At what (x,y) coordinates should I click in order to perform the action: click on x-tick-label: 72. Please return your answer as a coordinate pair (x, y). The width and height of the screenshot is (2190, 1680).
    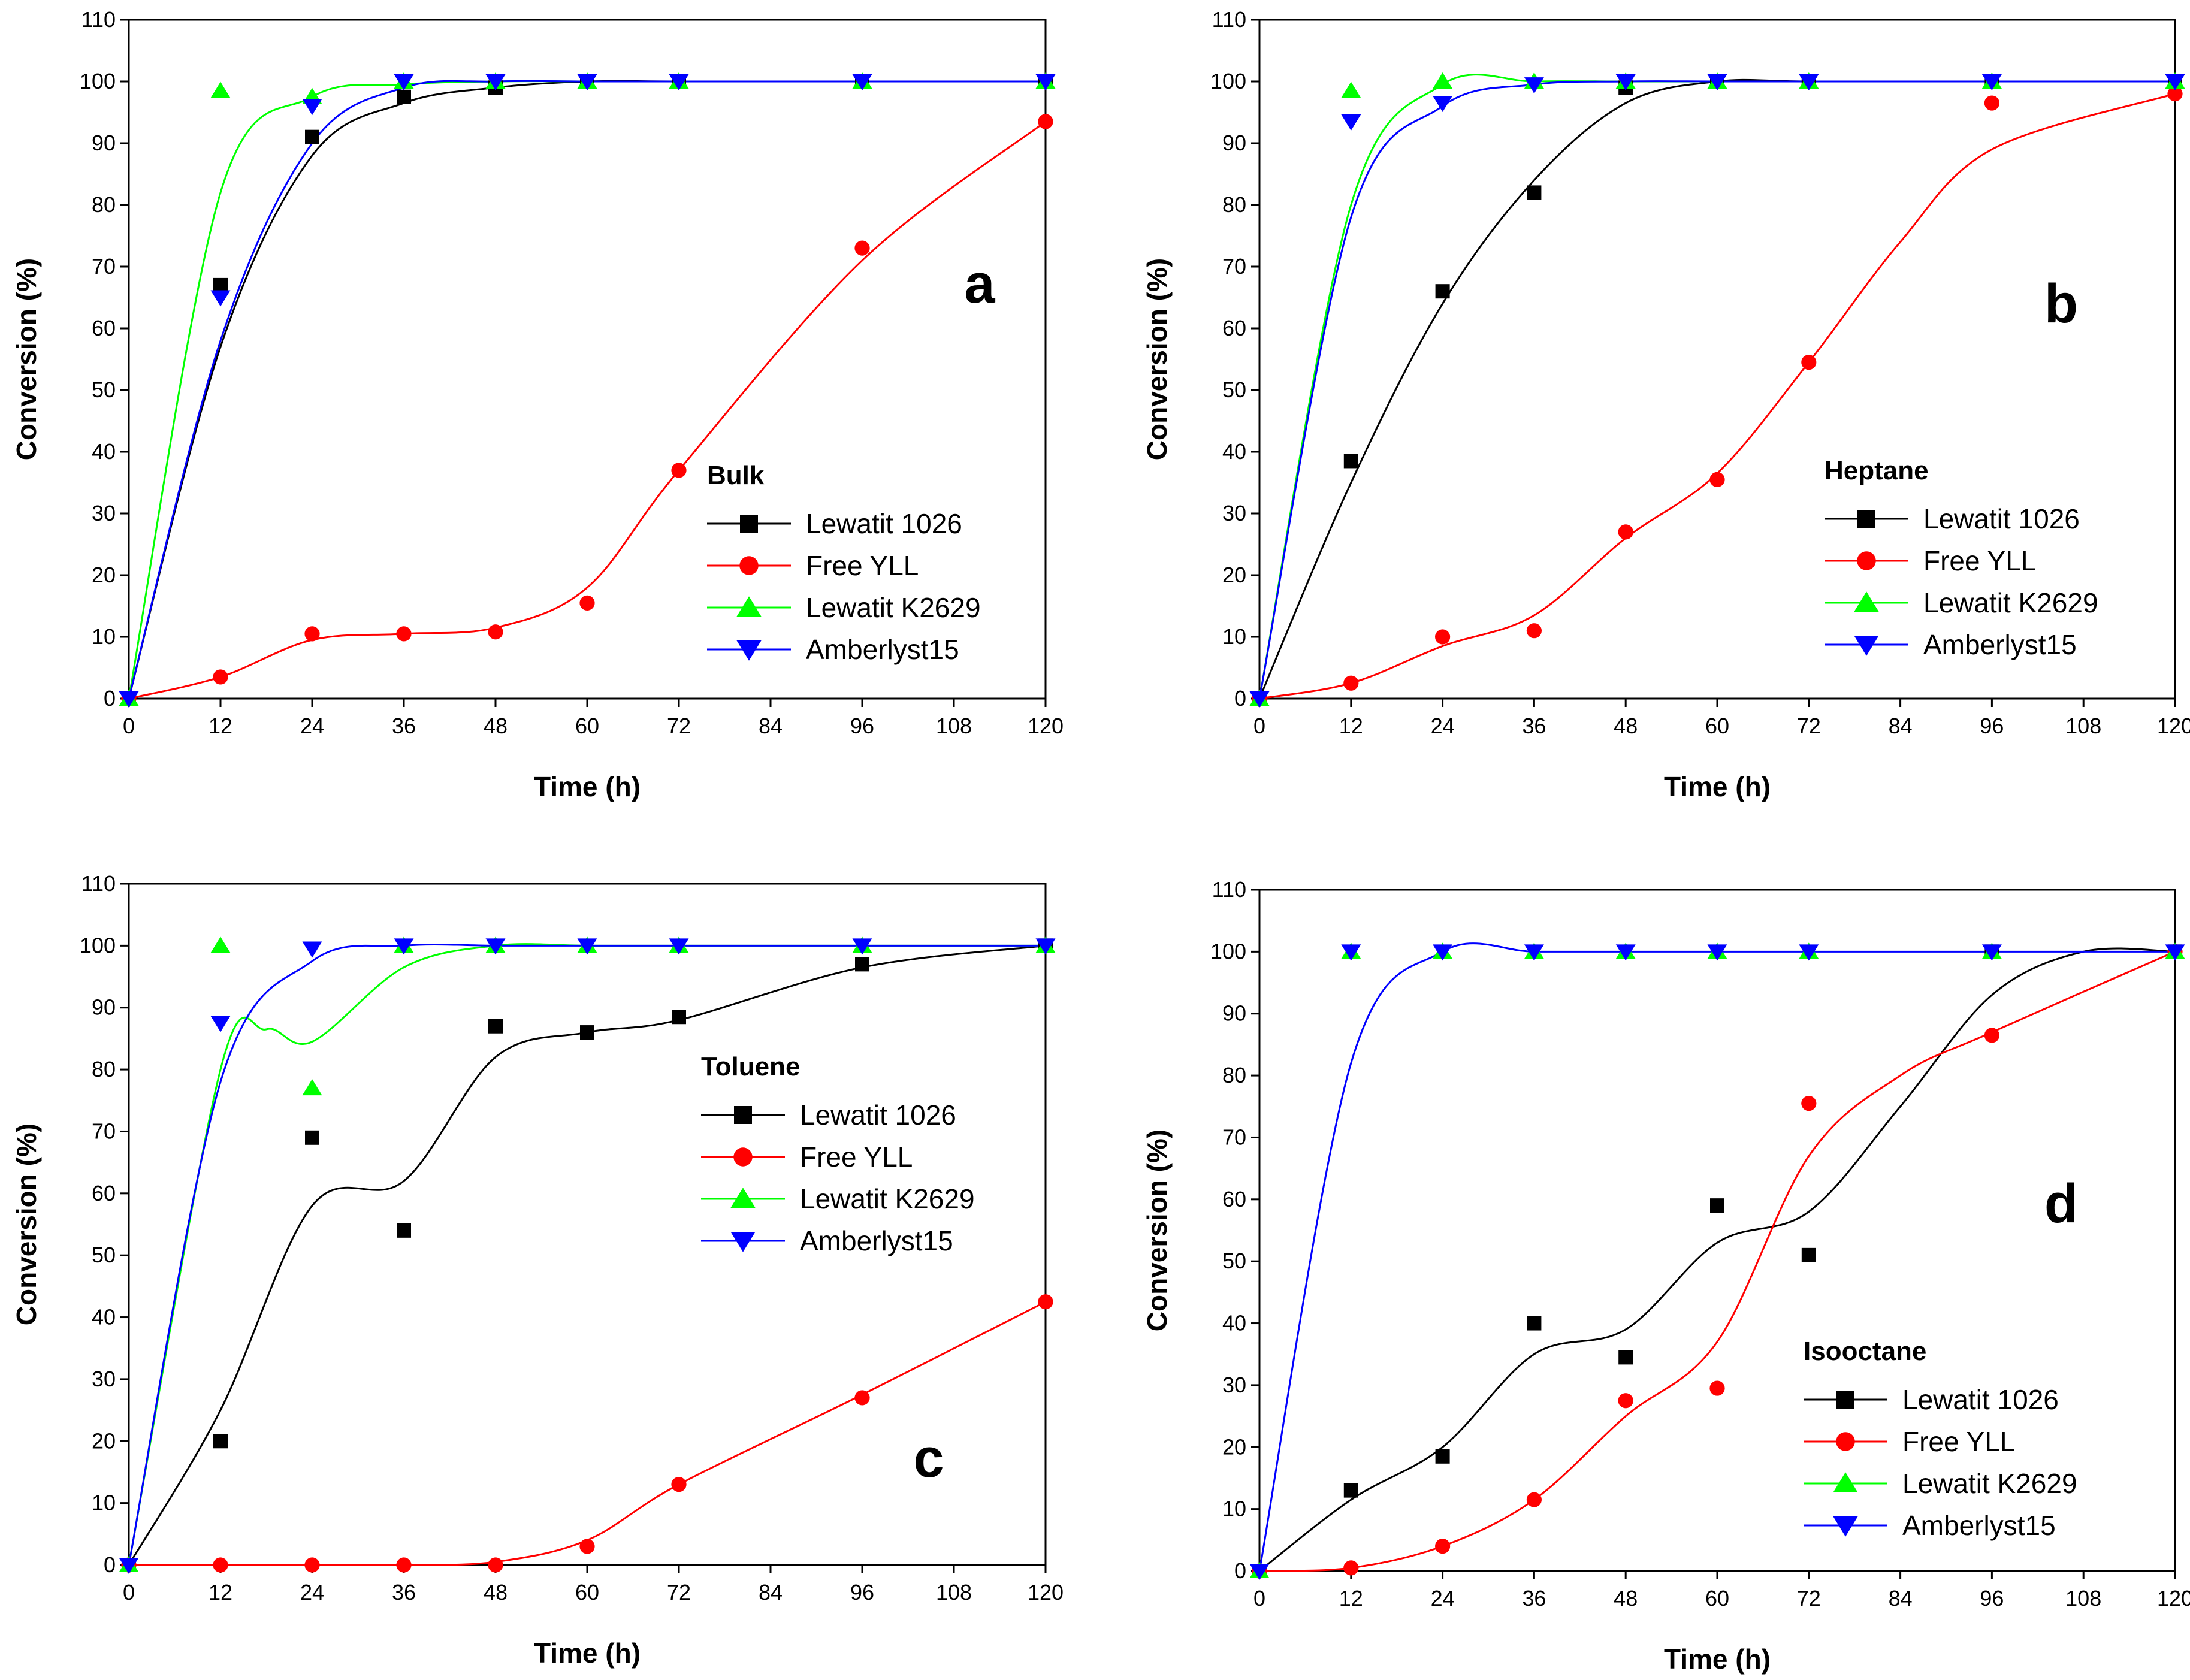
    Looking at the image, I should click on (679, 1593).